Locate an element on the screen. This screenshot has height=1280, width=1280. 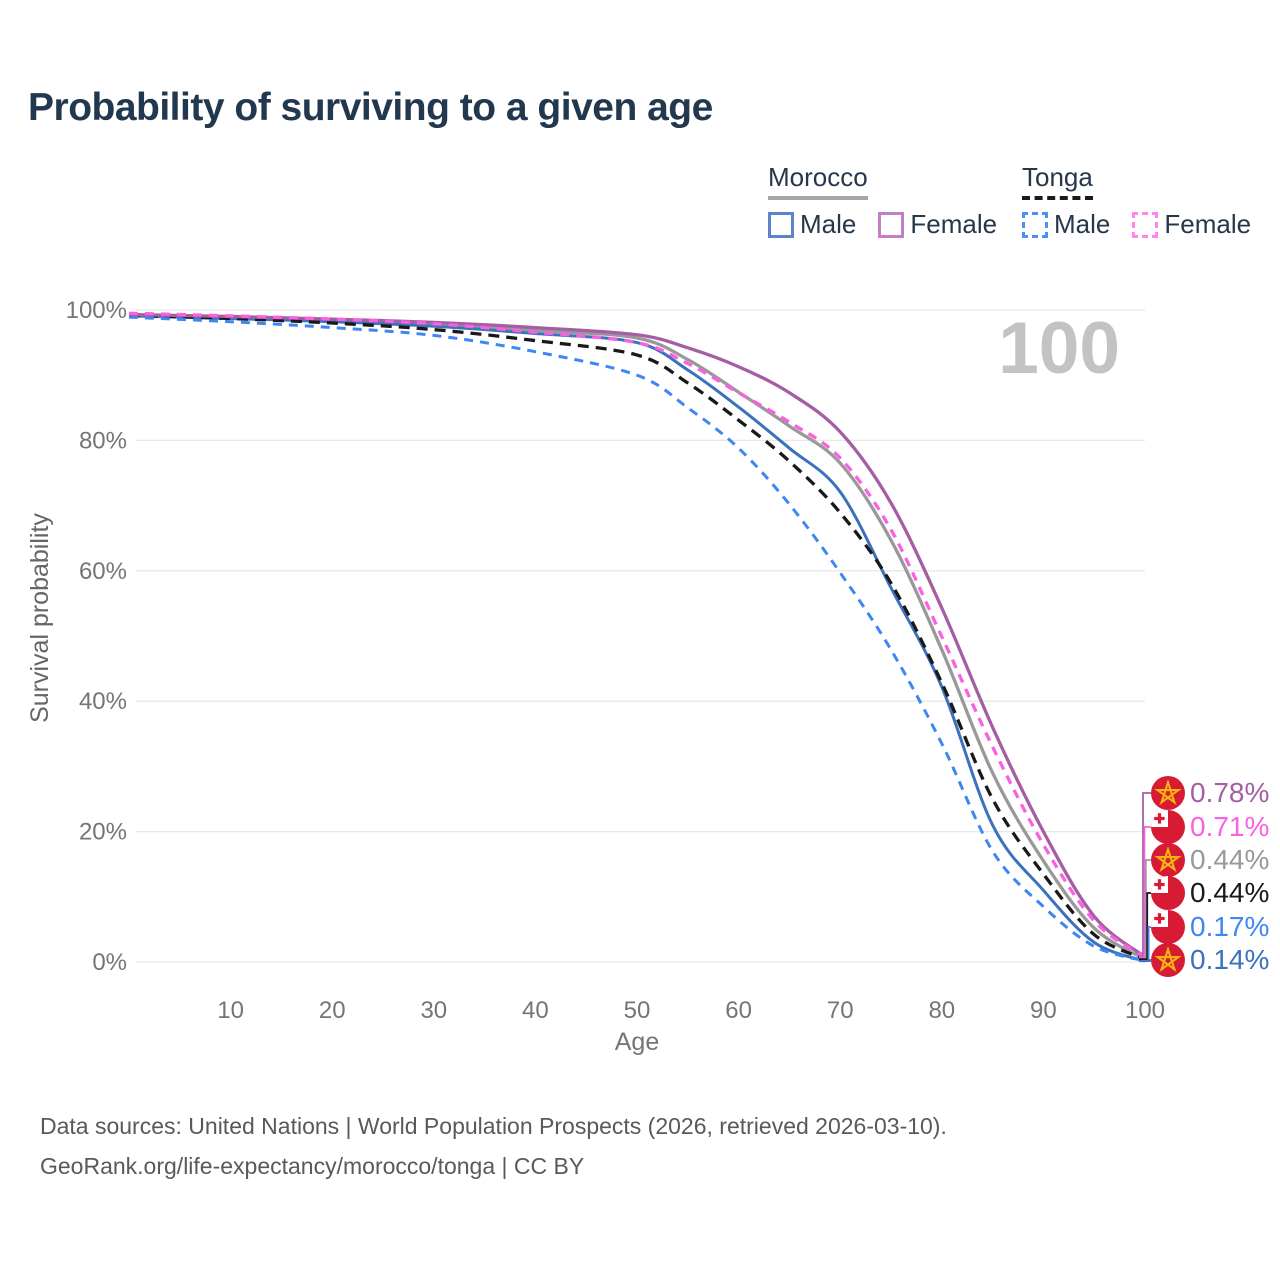
tonga-male-swatch-icon is located at coordinates (1035, 224).